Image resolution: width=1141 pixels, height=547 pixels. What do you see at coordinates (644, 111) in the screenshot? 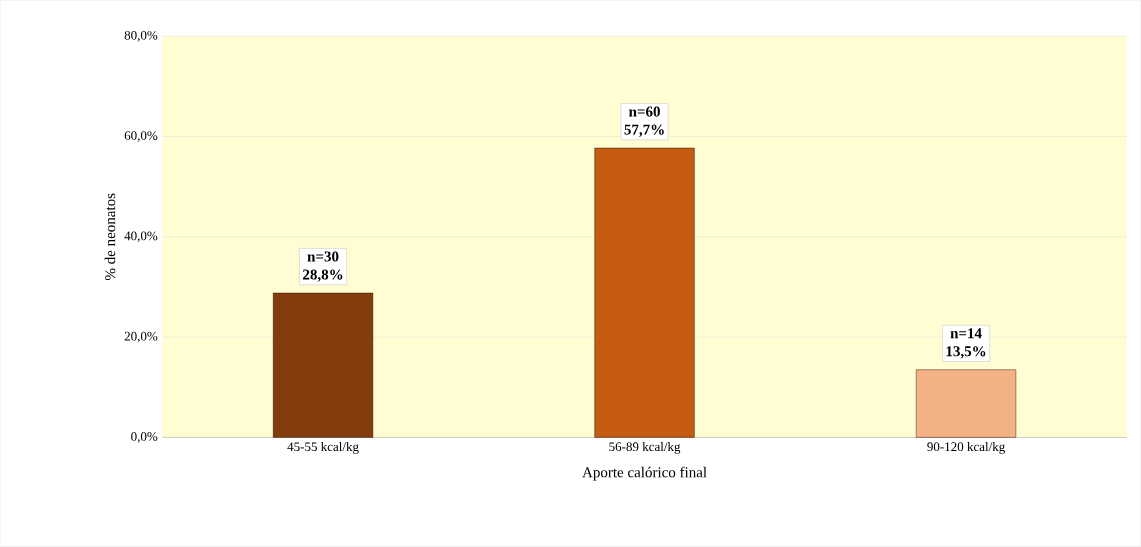
I see `annotation: n=60` at bounding box center [644, 111].